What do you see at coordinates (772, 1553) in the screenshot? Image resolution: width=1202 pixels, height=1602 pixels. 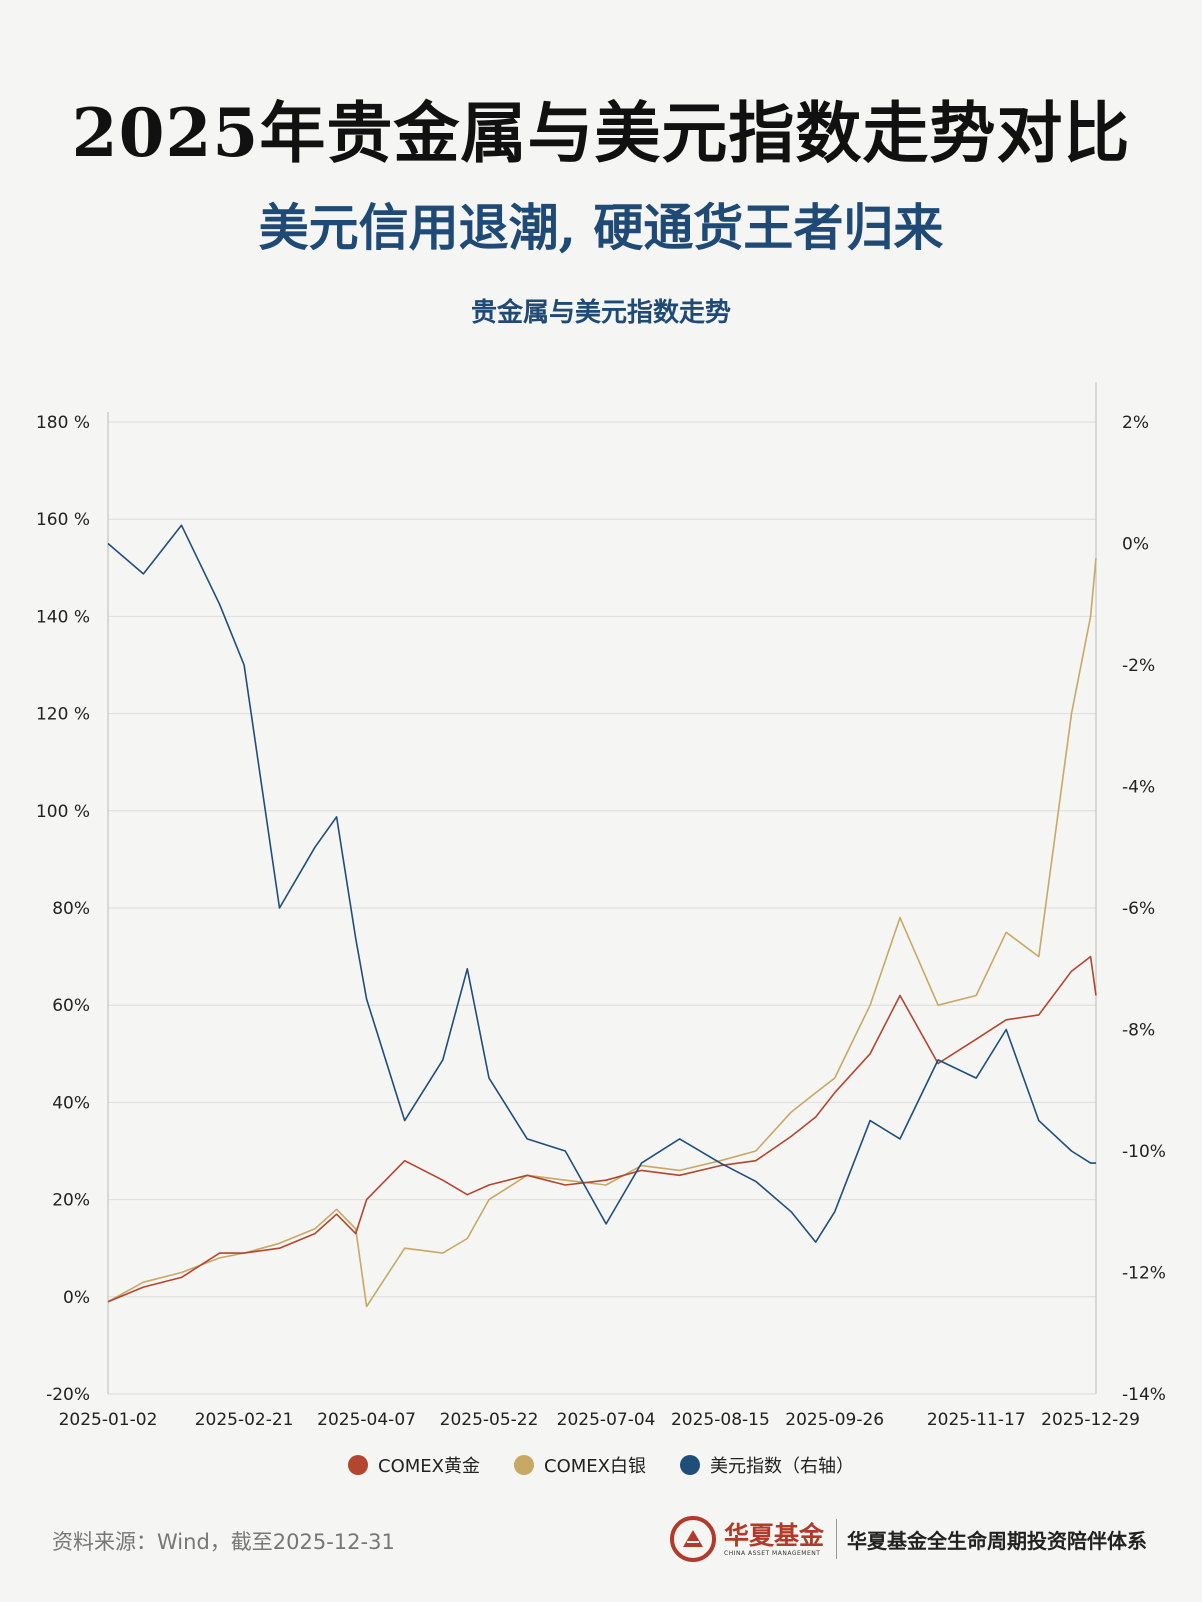 I see `logo-english: CHINA ASSET MANAGEMENT` at bounding box center [772, 1553].